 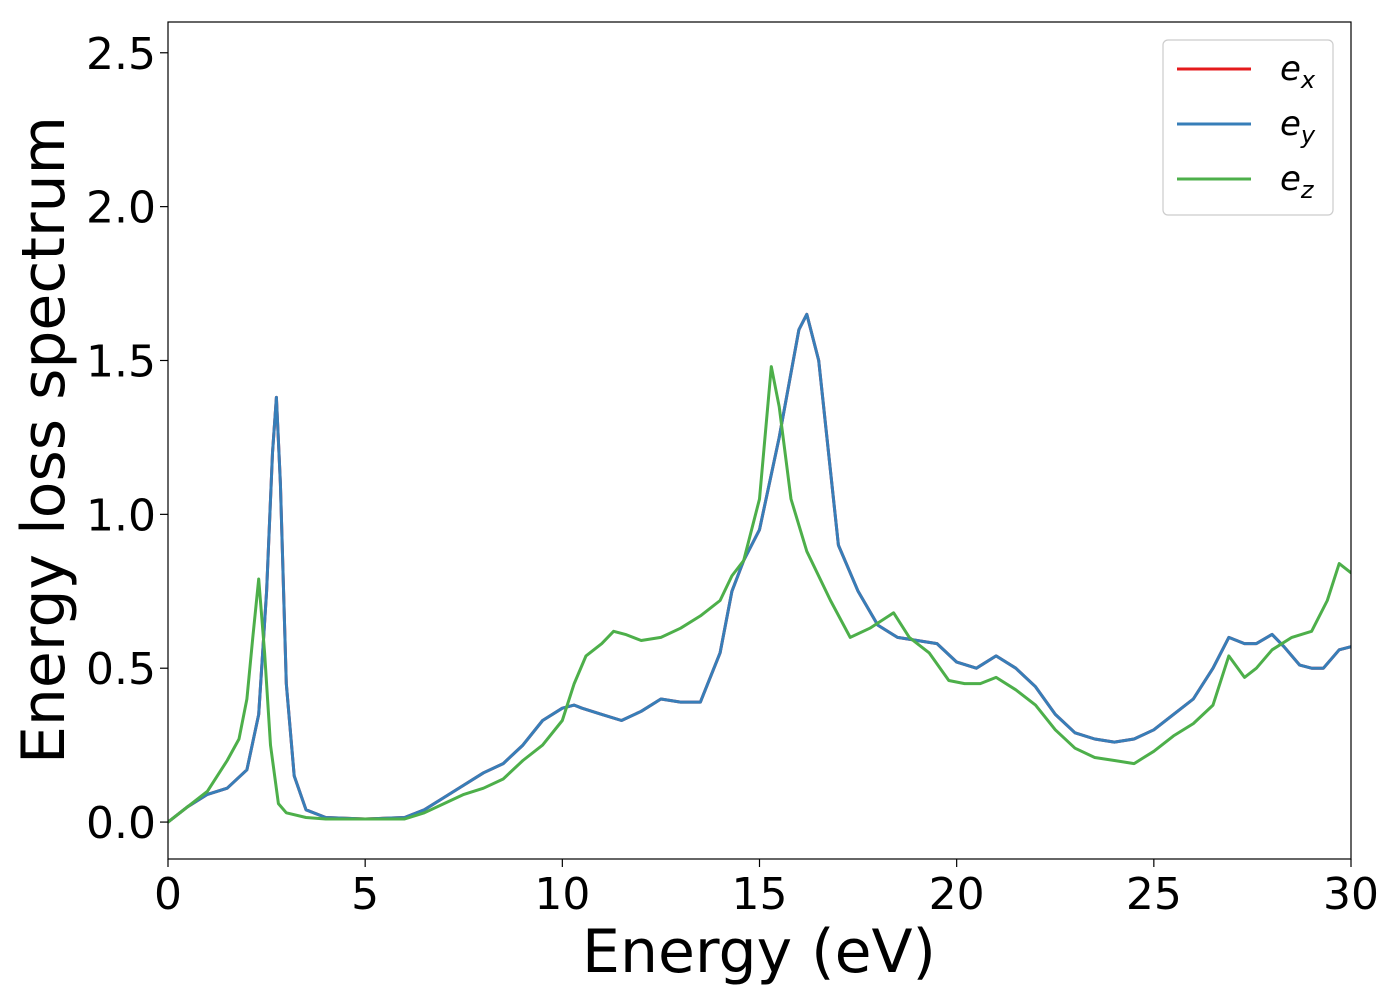 What do you see at coordinates (121, 361) in the screenshot?
I see `y-tick-label: 1.5` at bounding box center [121, 361].